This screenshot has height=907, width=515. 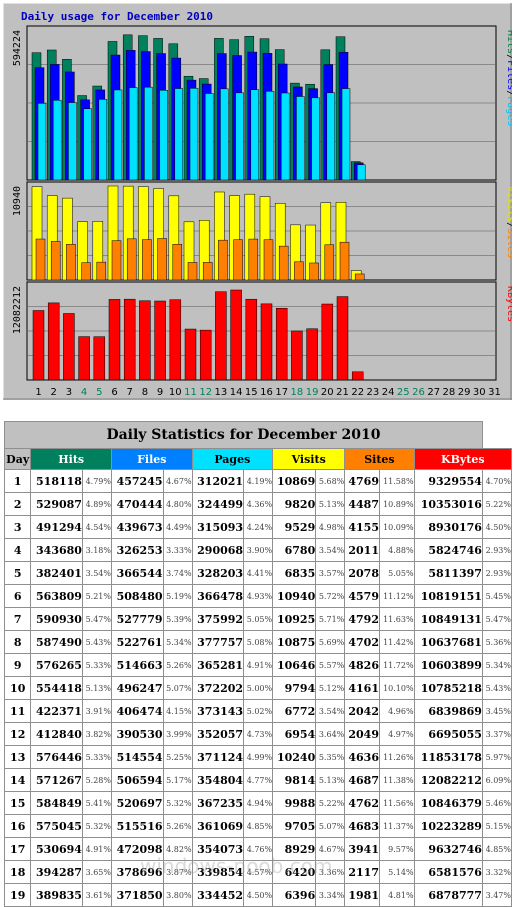 I want to click on kb-percent: 5.43%, so click(x=497, y=688).